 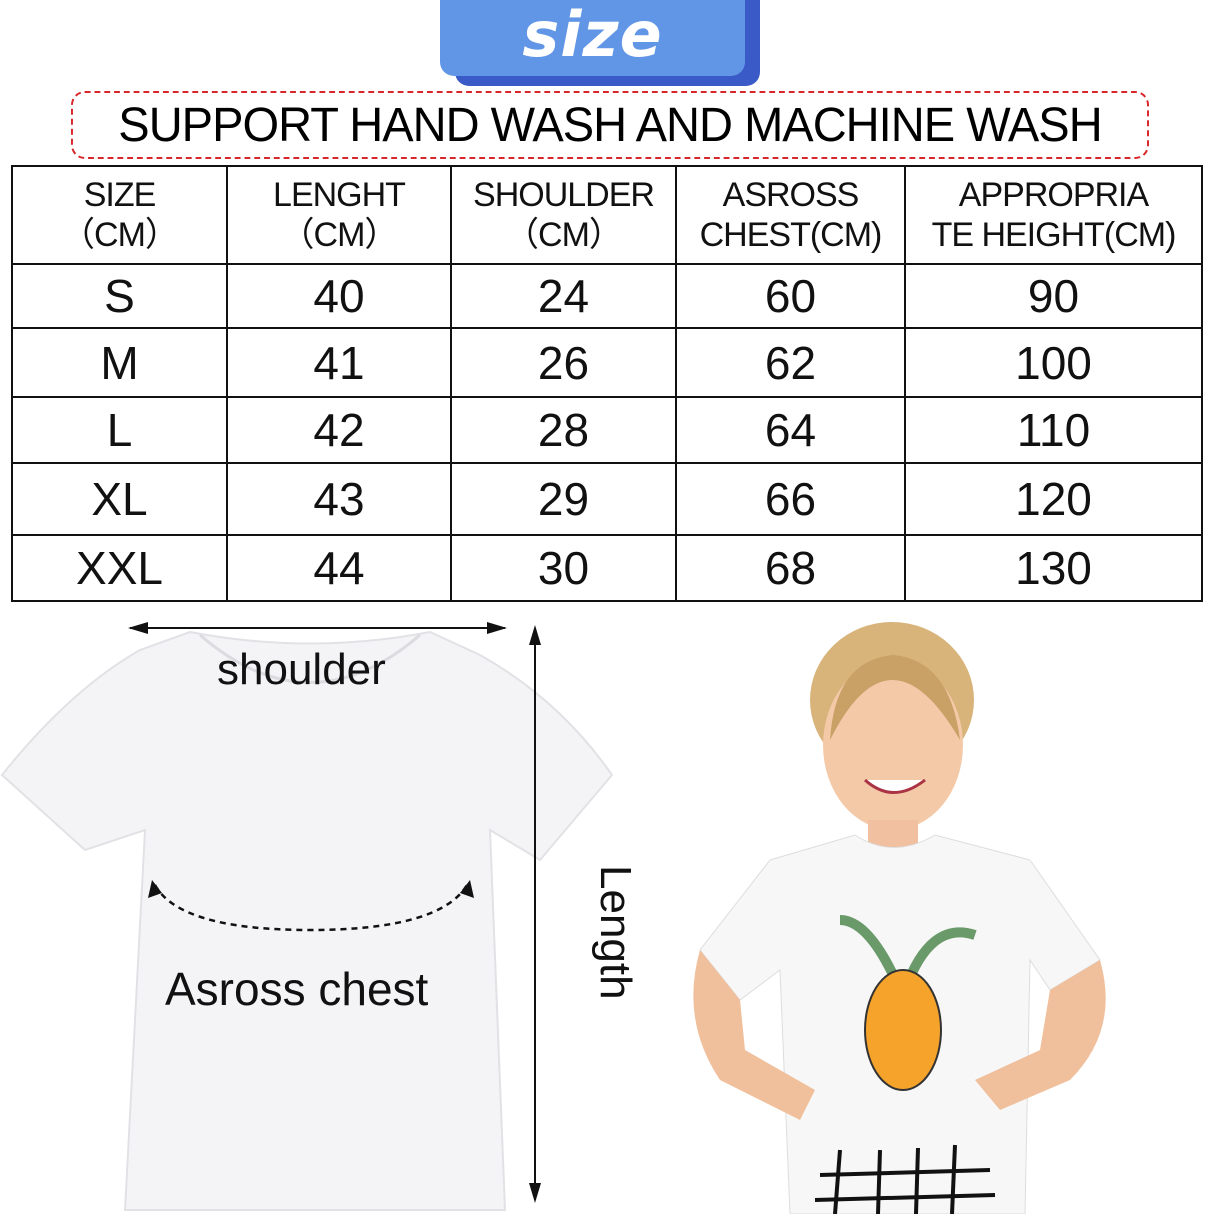 What do you see at coordinates (610, 125) in the screenshot?
I see `wash-notice: SUPPORT HAND WASH AND MACHINE WASH` at bounding box center [610, 125].